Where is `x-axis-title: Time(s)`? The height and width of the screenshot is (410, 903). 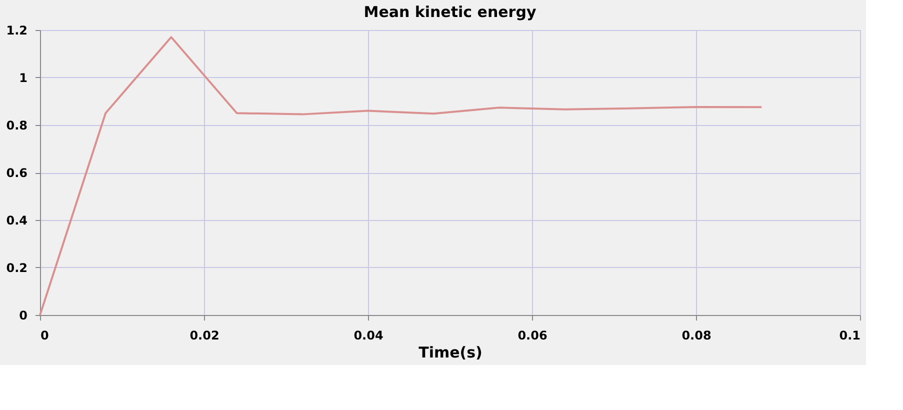
x-axis-title: Time(s) is located at coordinates (450, 353).